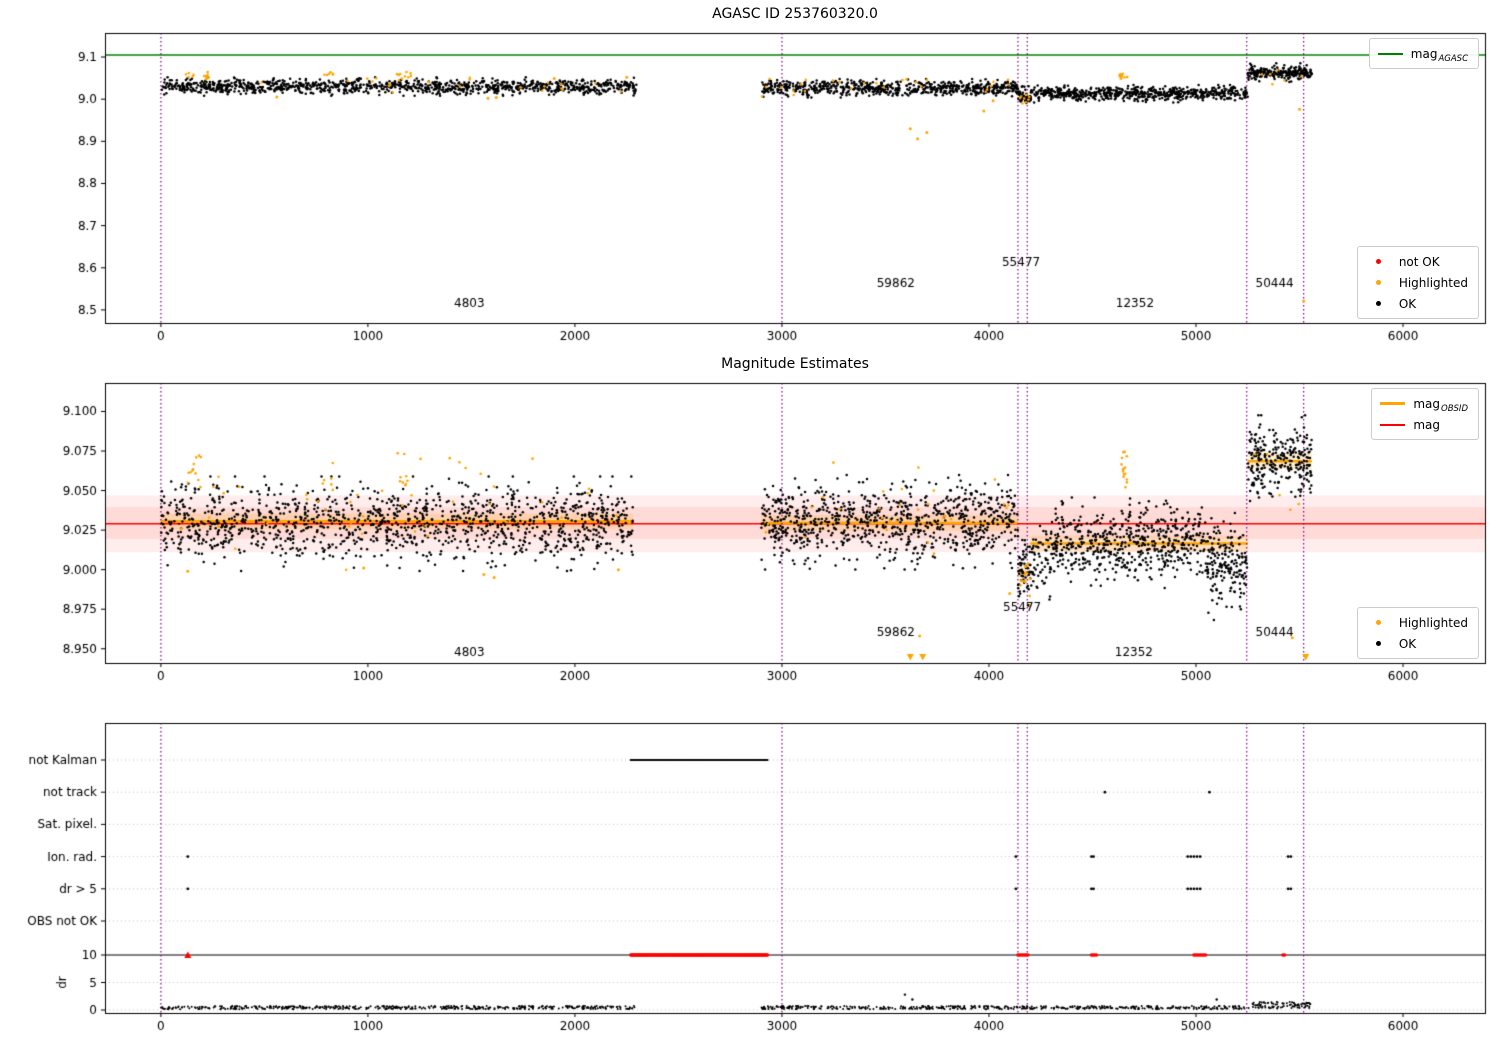 The width and height of the screenshot is (1500, 1050). What do you see at coordinates (1427, 424) in the screenshot?
I see `mag-label: mag` at bounding box center [1427, 424].